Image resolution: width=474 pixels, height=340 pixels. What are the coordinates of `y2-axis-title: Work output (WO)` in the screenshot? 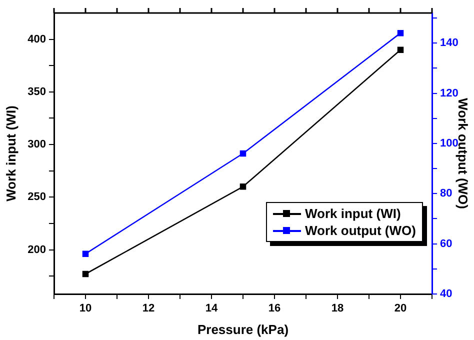 It's located at (463, 153).